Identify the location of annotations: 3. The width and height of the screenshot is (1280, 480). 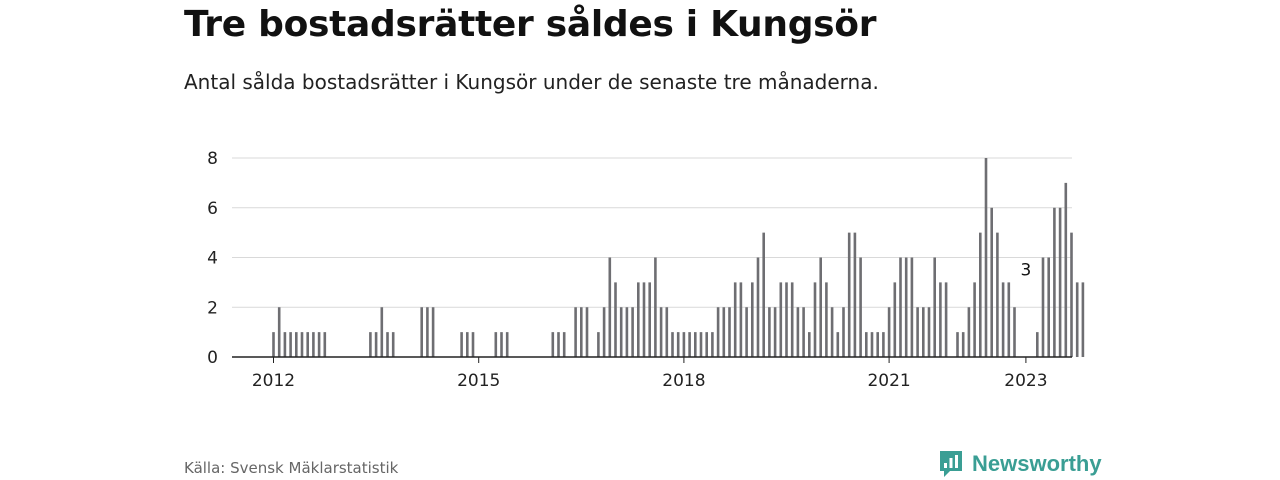
(1025, 270).